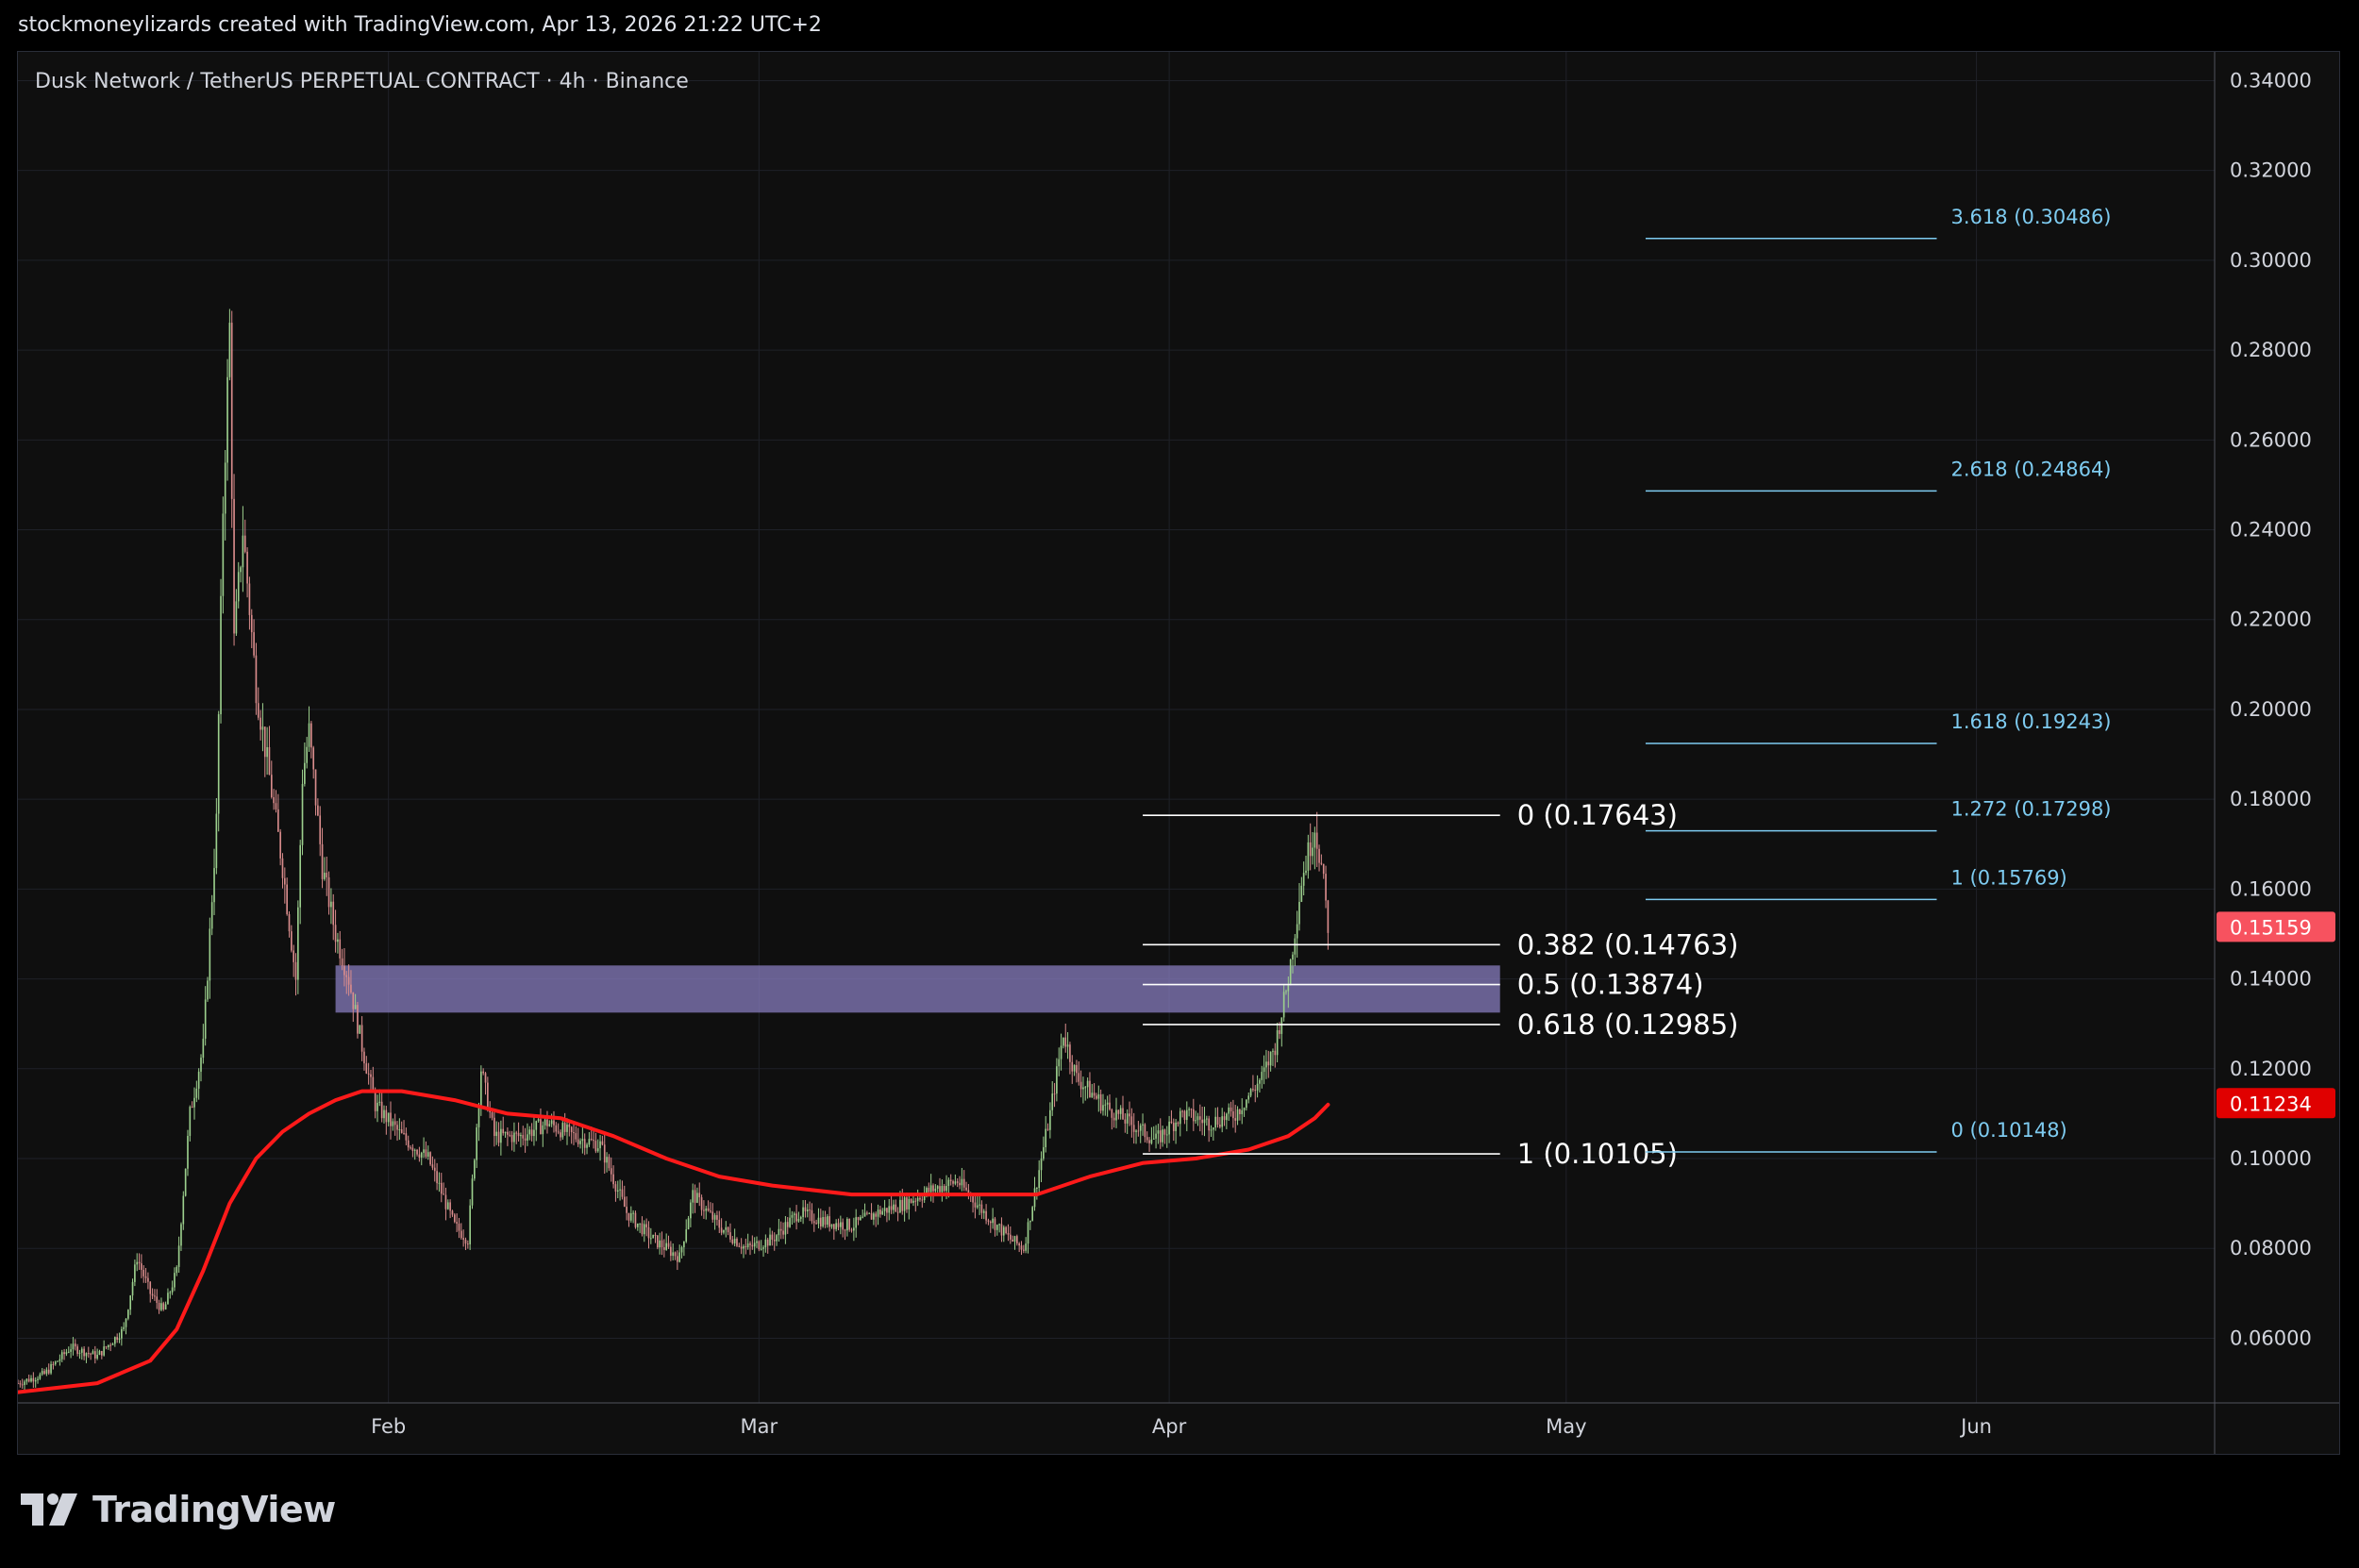 Image resolution: width=2359 pixels, height=1568 pixels. What do you see at coordinates (2271, 350) in the screenshot?
I see `y-tick-label: 0.28000` at bounding box center [2271, 350].